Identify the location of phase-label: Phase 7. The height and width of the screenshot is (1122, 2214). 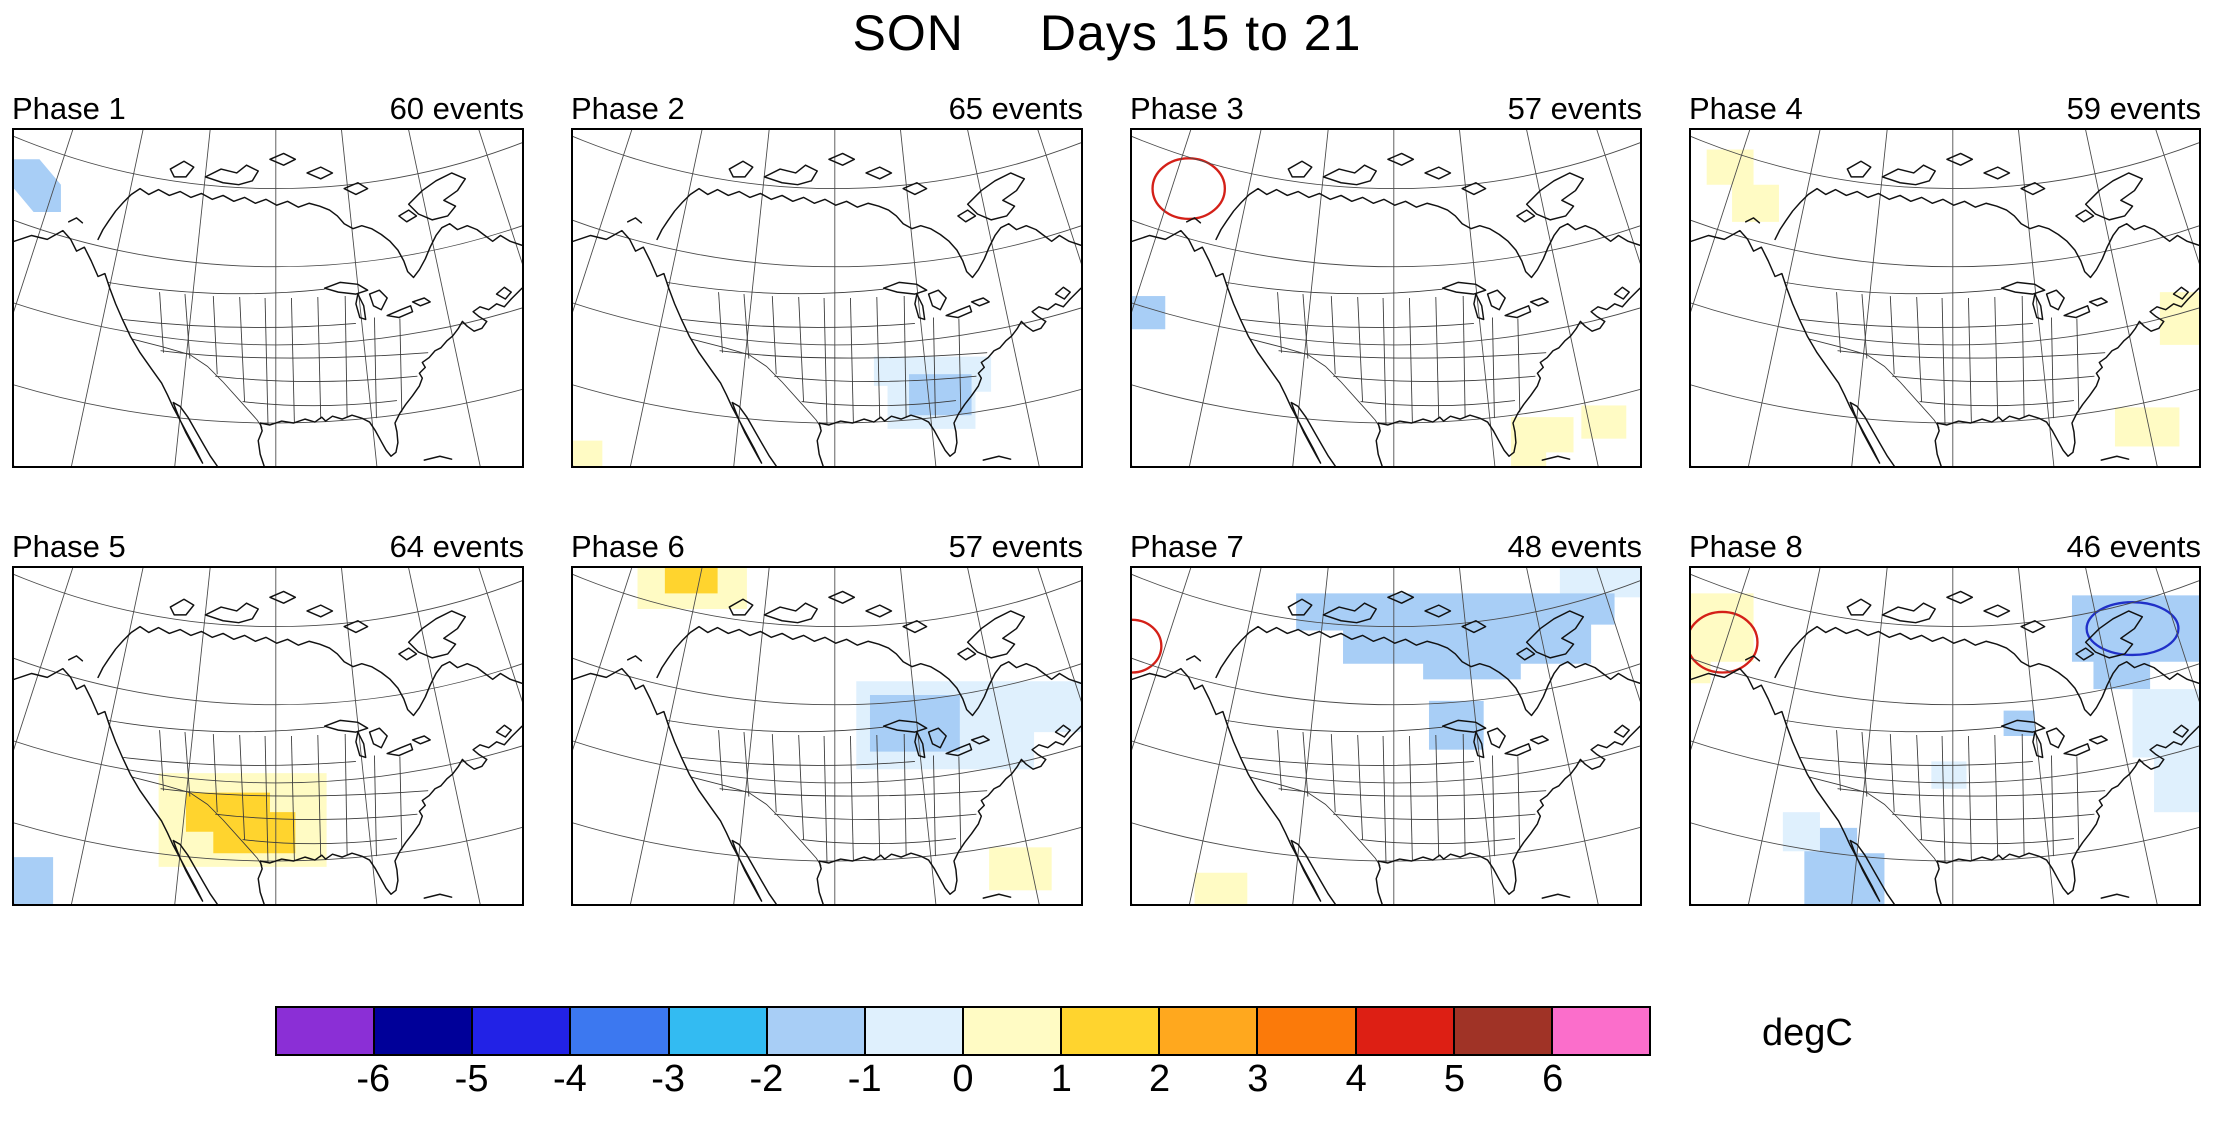
(1187, 546).